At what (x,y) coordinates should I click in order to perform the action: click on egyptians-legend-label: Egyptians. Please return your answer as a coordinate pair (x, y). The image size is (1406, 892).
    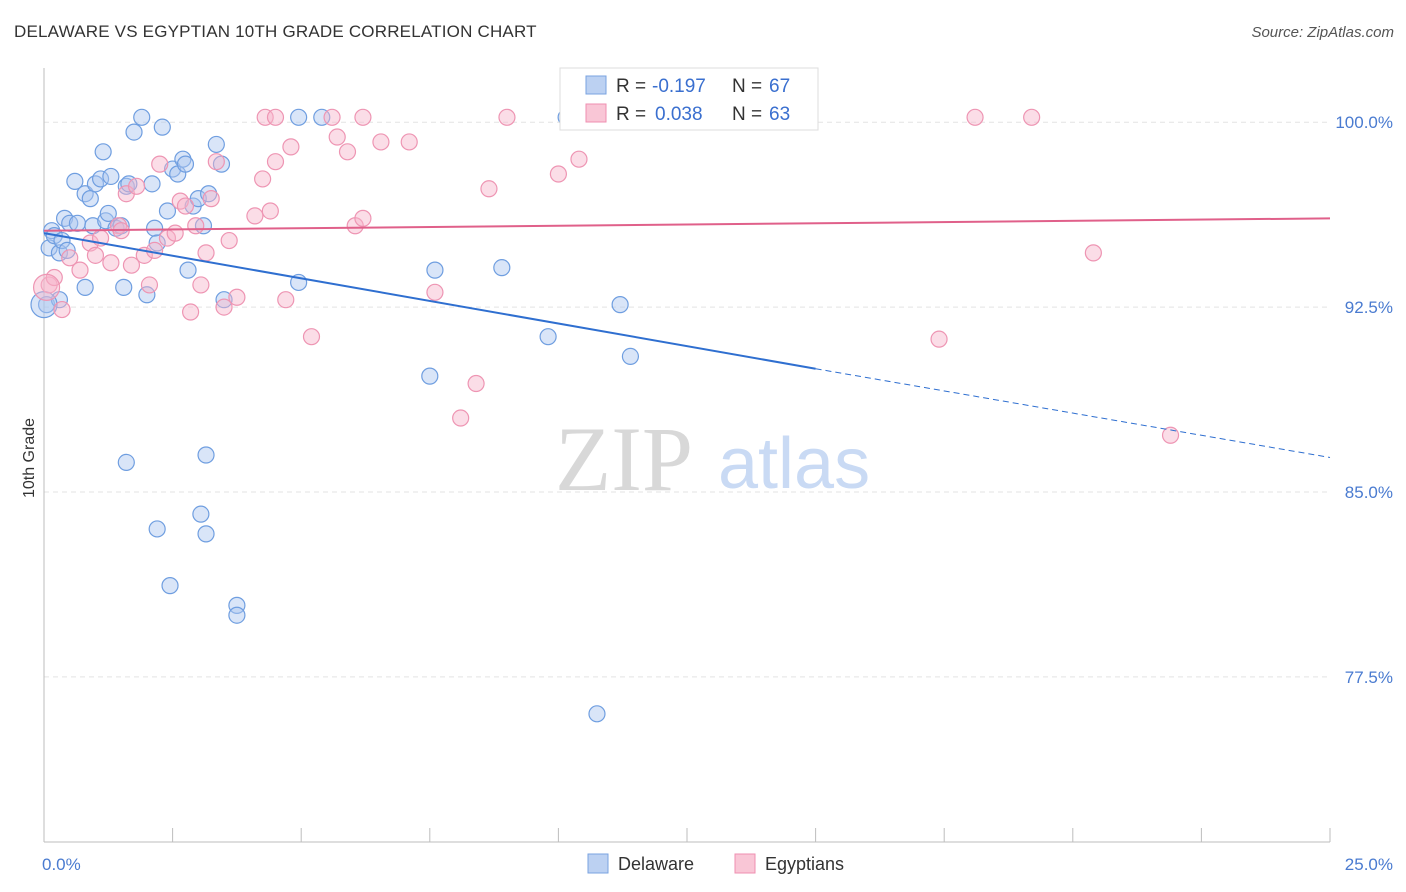
    Looking at the image, I should click on (804, 864).